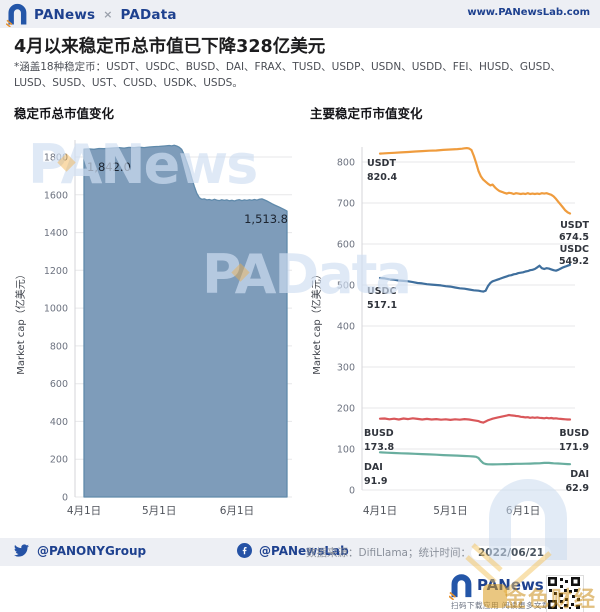 The height and width of the screenshot is (612, 600). What do you see at coordinates (346, 450) in the screenshot?
I see `svg-text: 100` at bounding box center [346, 450].